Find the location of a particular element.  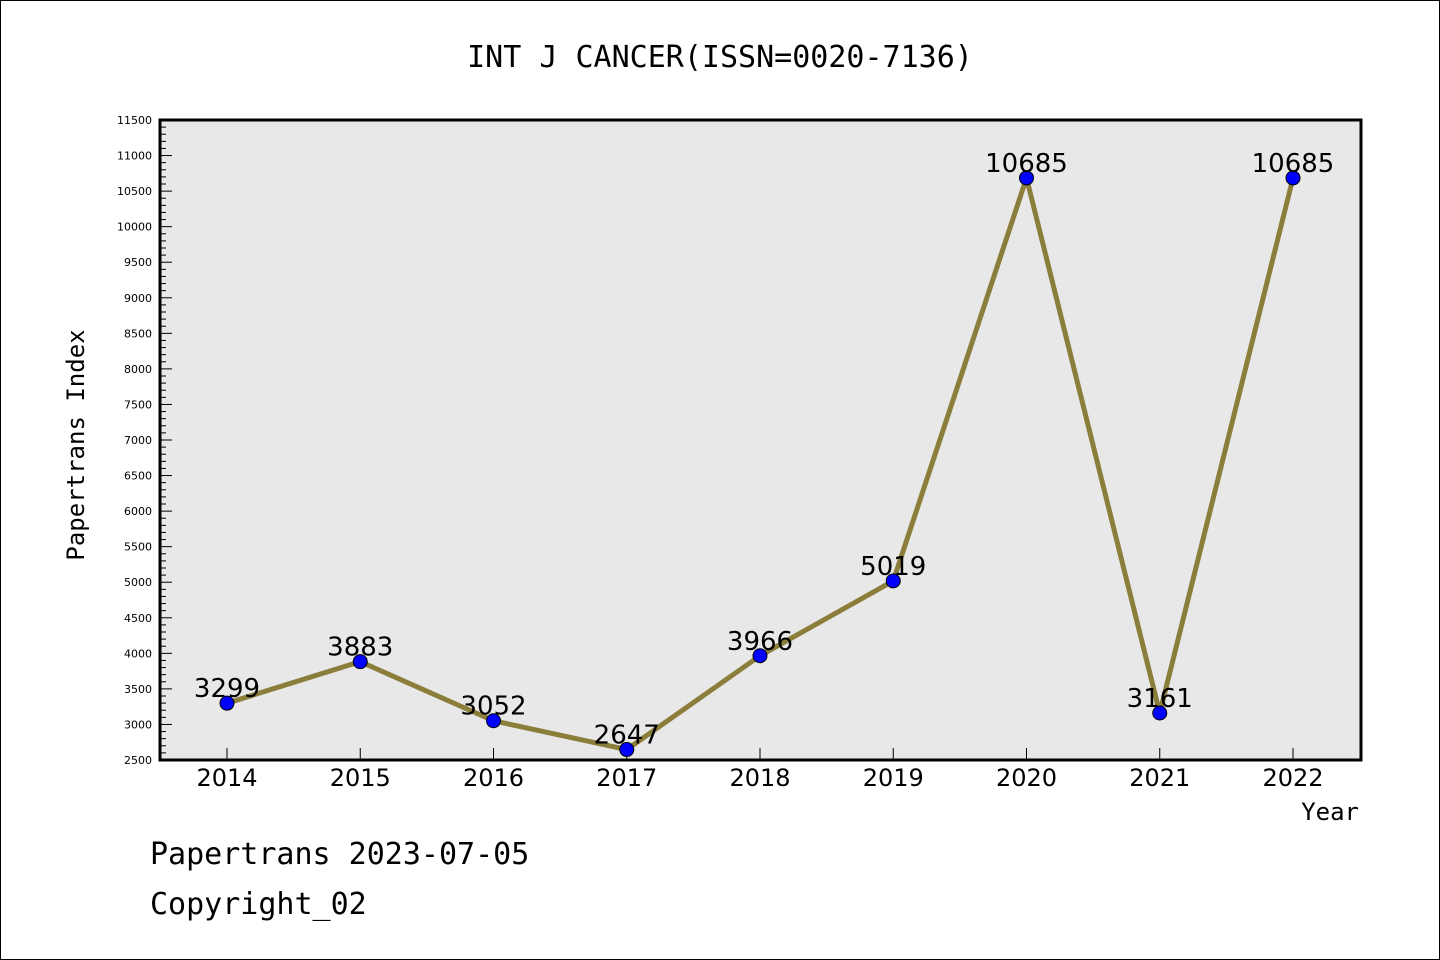

y-axis-label: Papertrans Index is located at coordinates (76, 444).